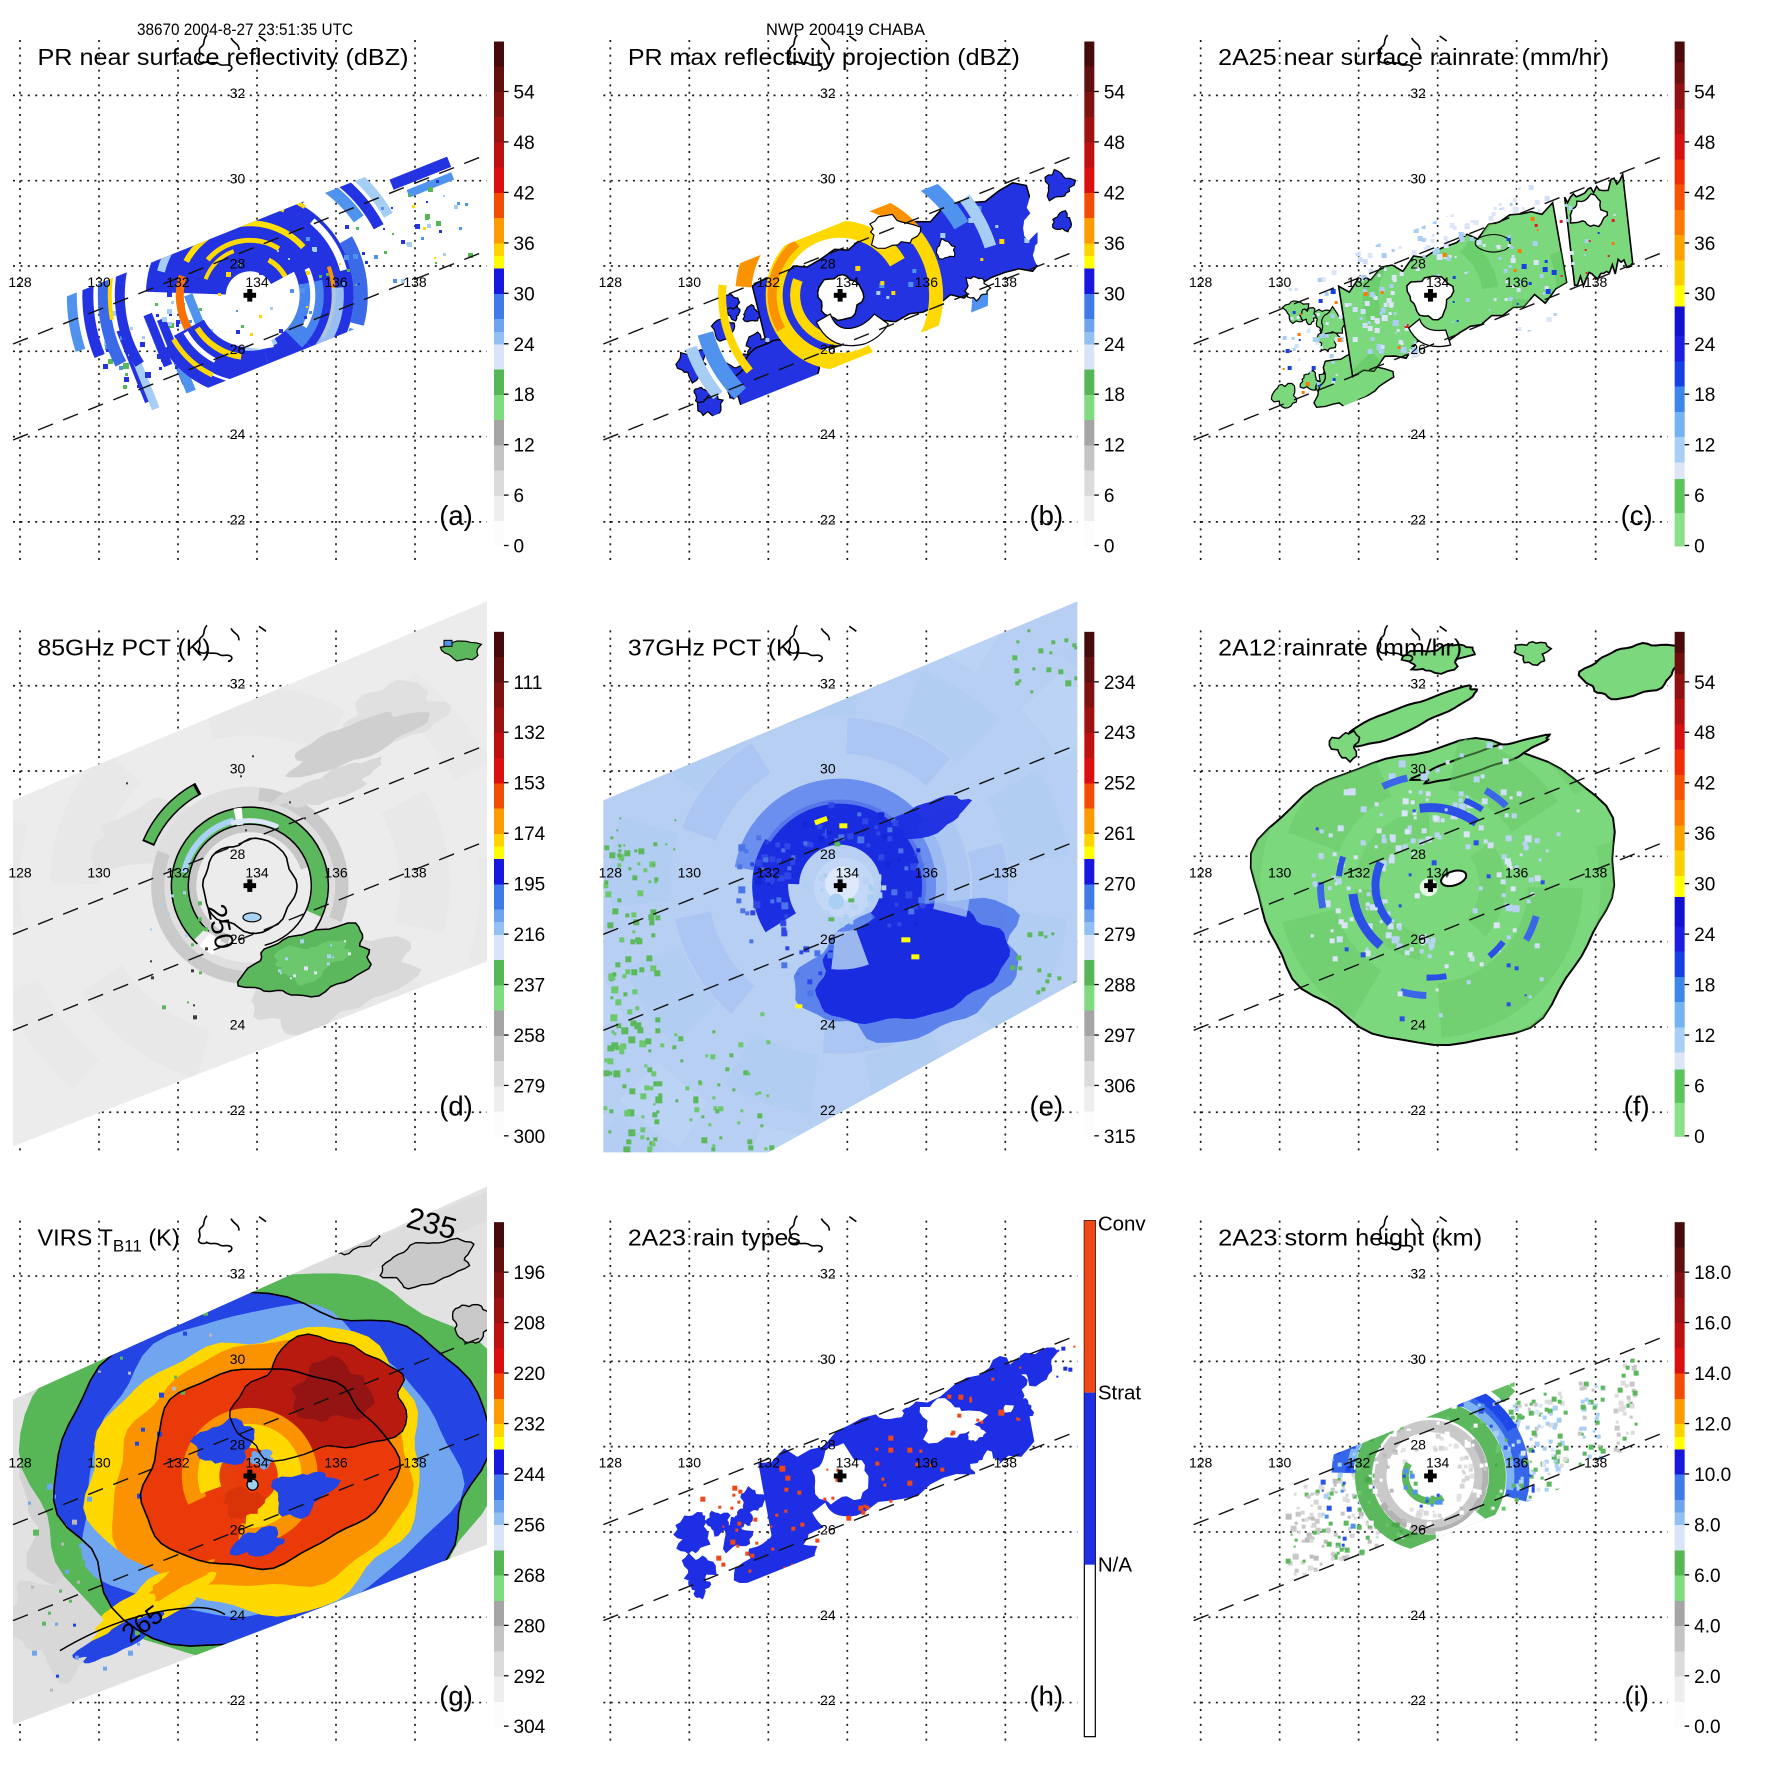 Image resolution: width=1771 pixels, height=1771 pixels. What do you see at coordinates (530, 1425) in the screenshot?
I see `svg-text: 232` at bounding box center [530, 1425].